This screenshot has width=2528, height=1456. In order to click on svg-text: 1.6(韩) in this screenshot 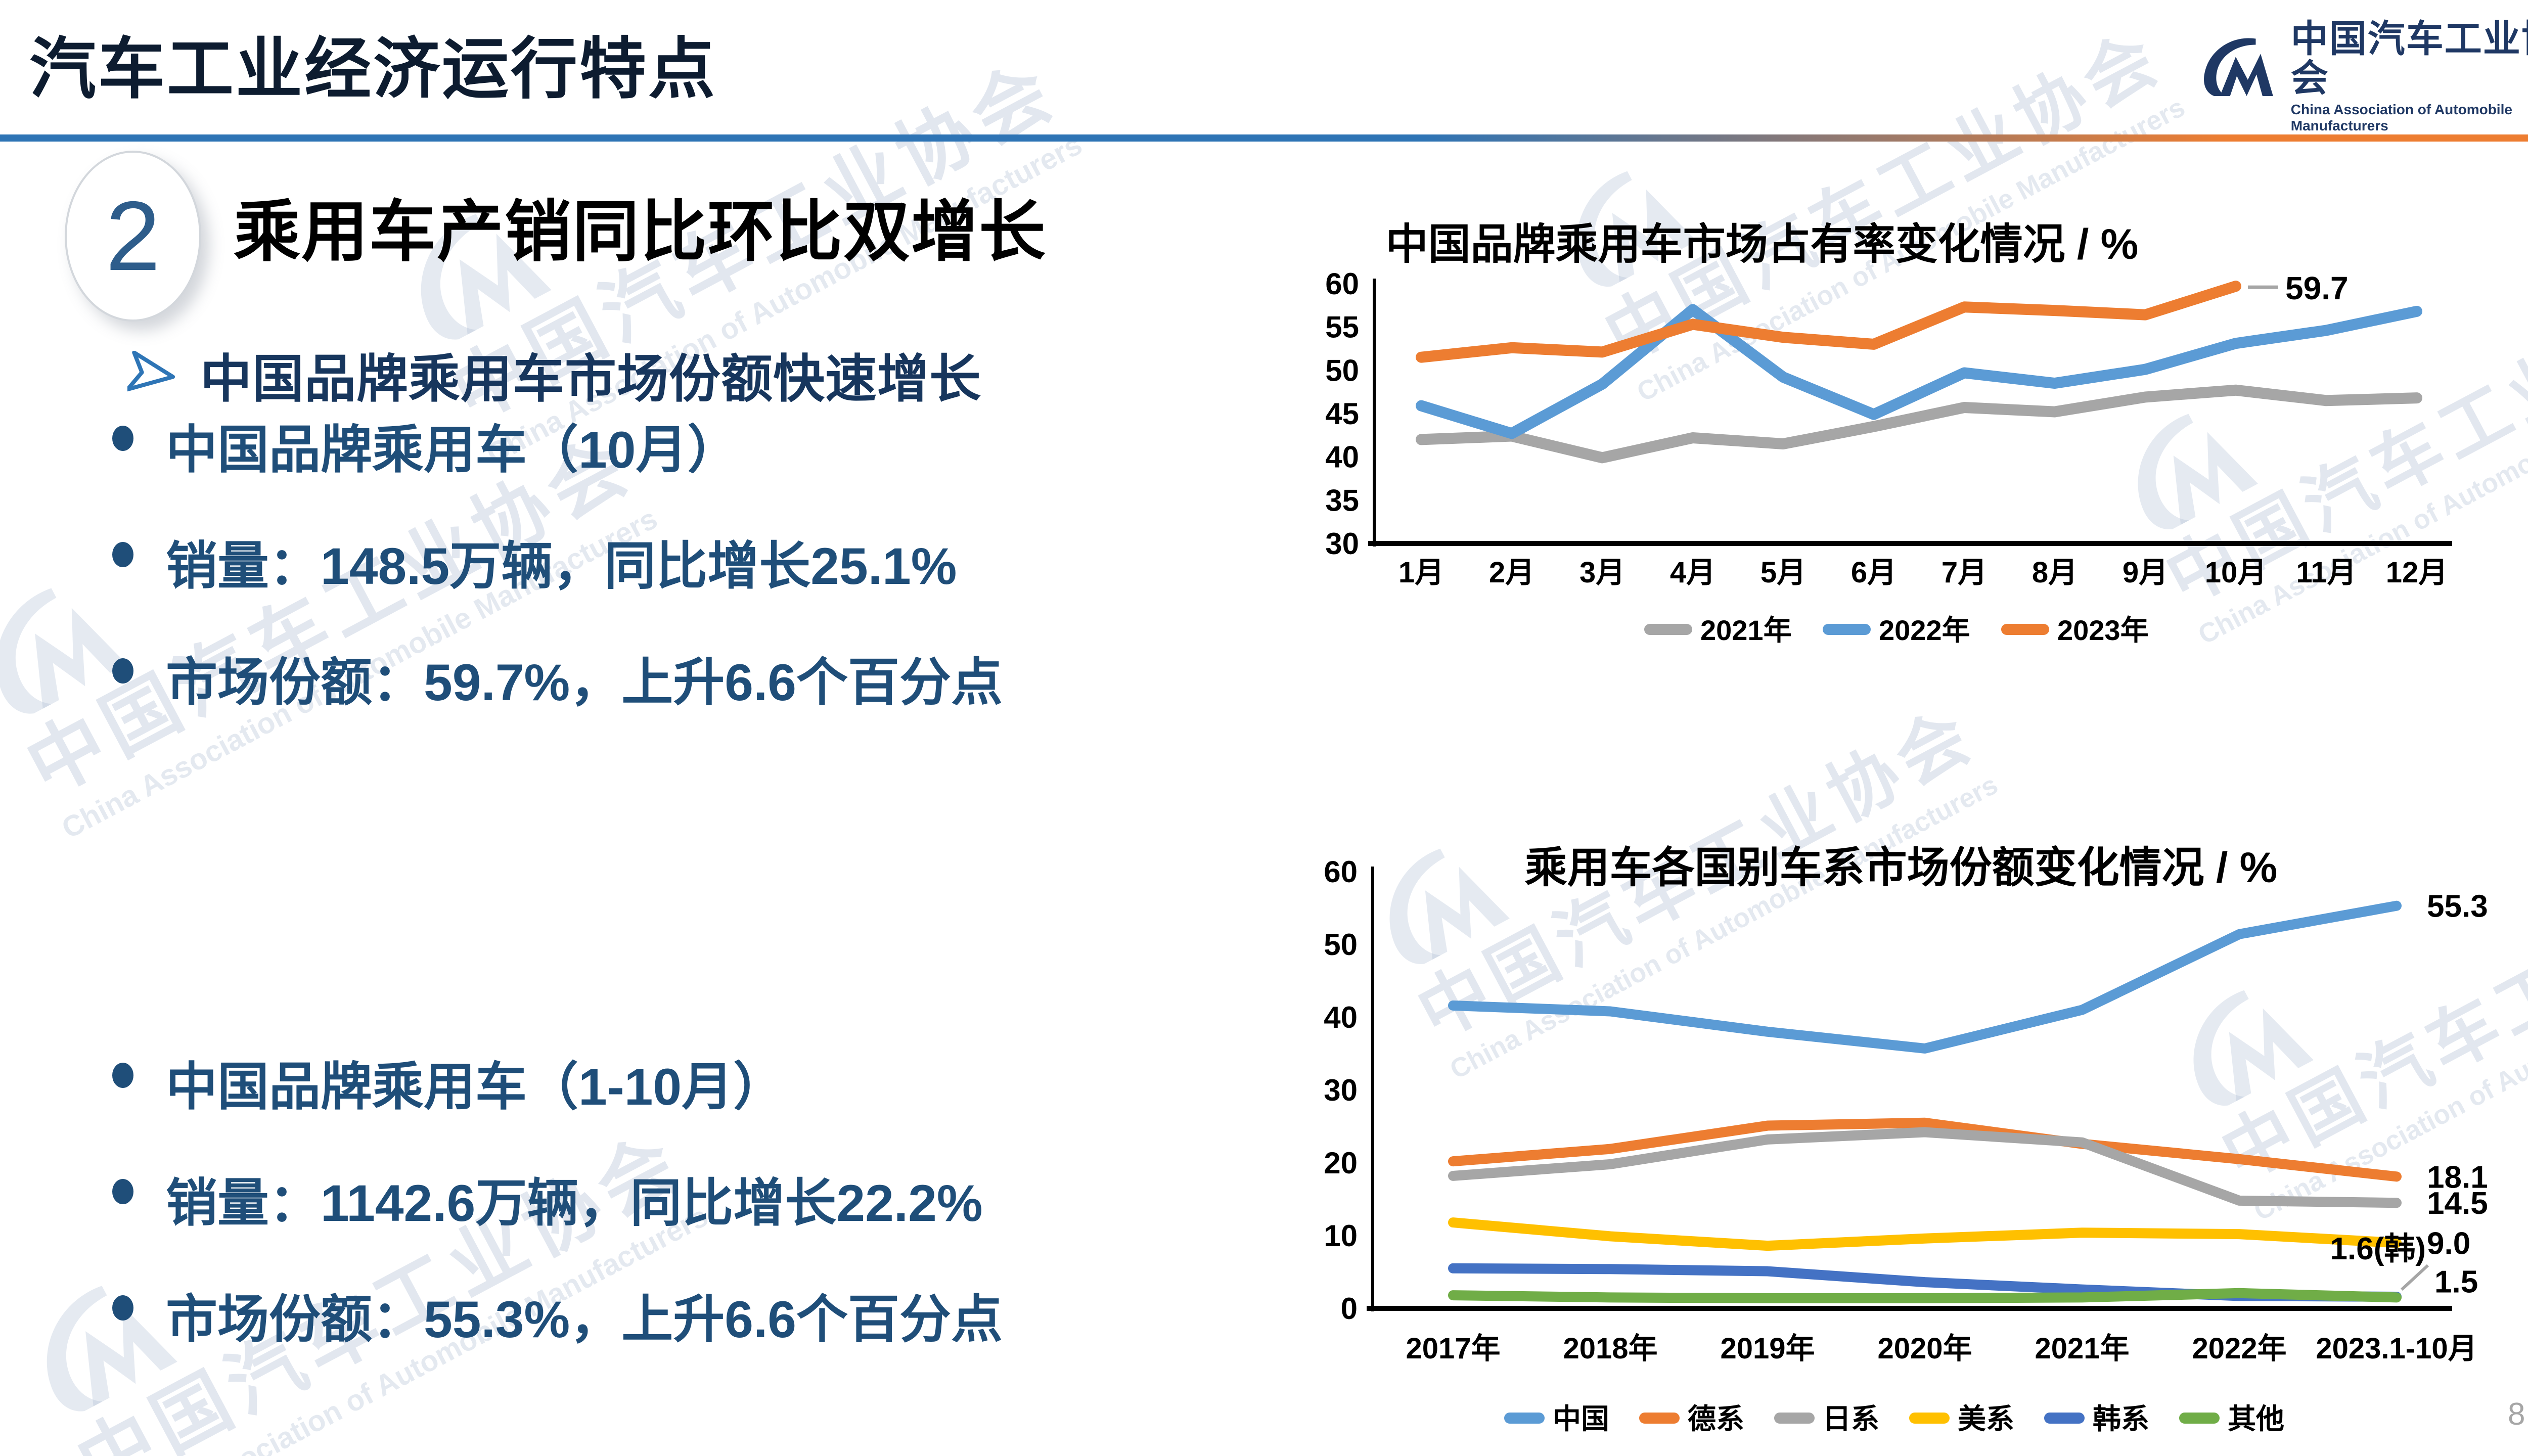, I will do `click(2378, 1249)`.